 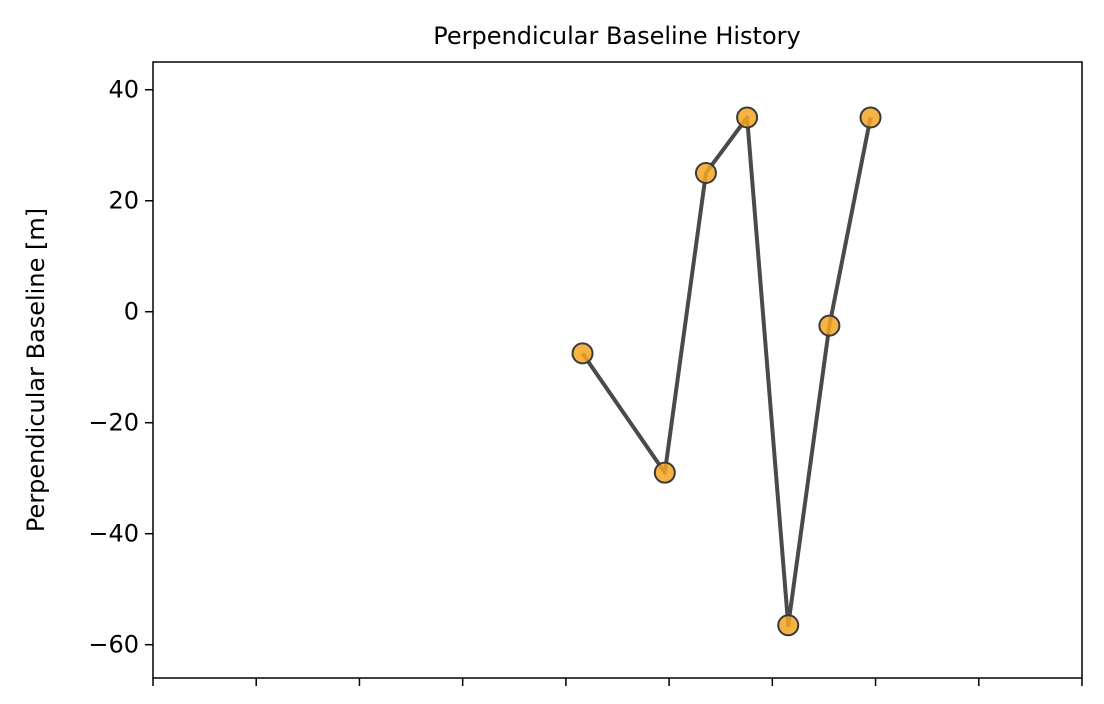 What do you see at coordinates (616, 36) in the screenshot?
I see `chart-title: Perpendicular Baseline History` at bounding box center [616, 36].